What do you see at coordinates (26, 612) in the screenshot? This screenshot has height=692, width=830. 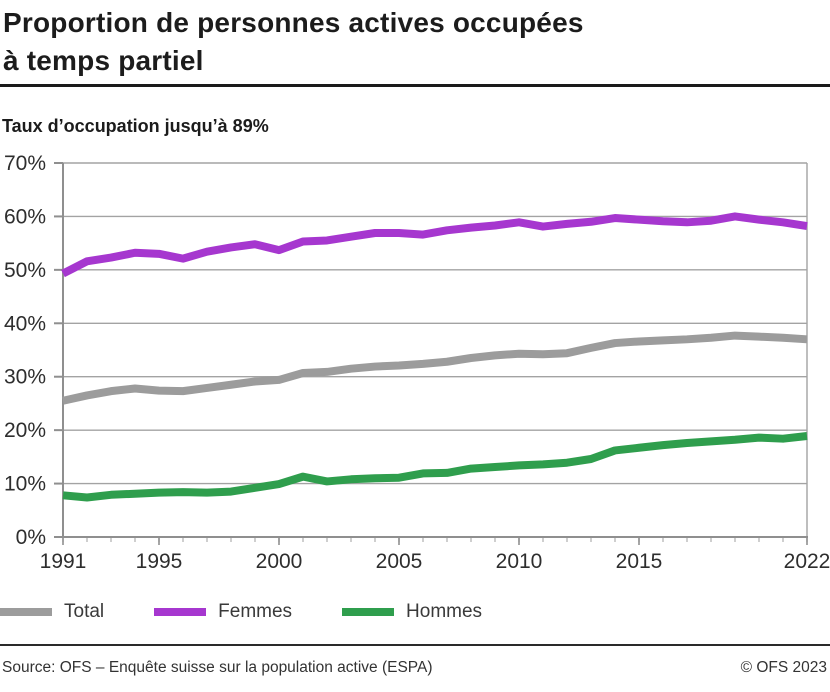 I see `legend-swatch-total` at bounding box center [26, 612].